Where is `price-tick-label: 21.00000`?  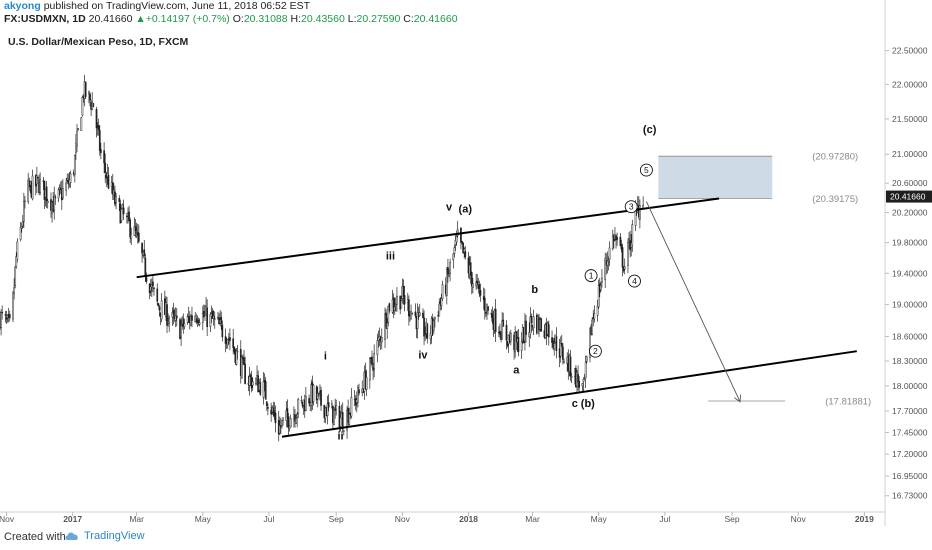
price-tick-label: 21.00000 is located at coordinates (910, 154).